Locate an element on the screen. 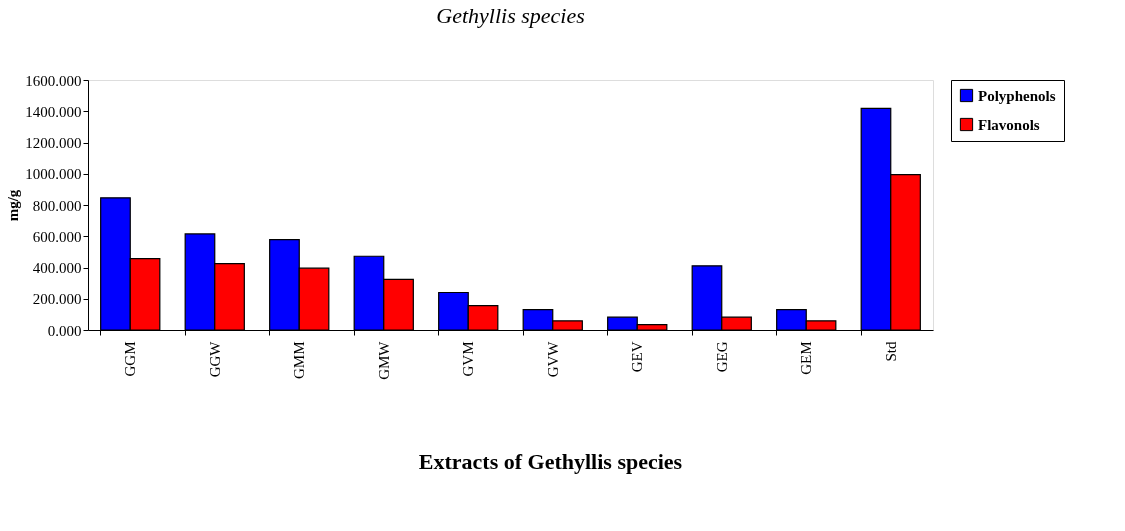 The width and height of the screenshot is (1125, 531). y-axis-title: mg/g is located at coordinates (13, 205).